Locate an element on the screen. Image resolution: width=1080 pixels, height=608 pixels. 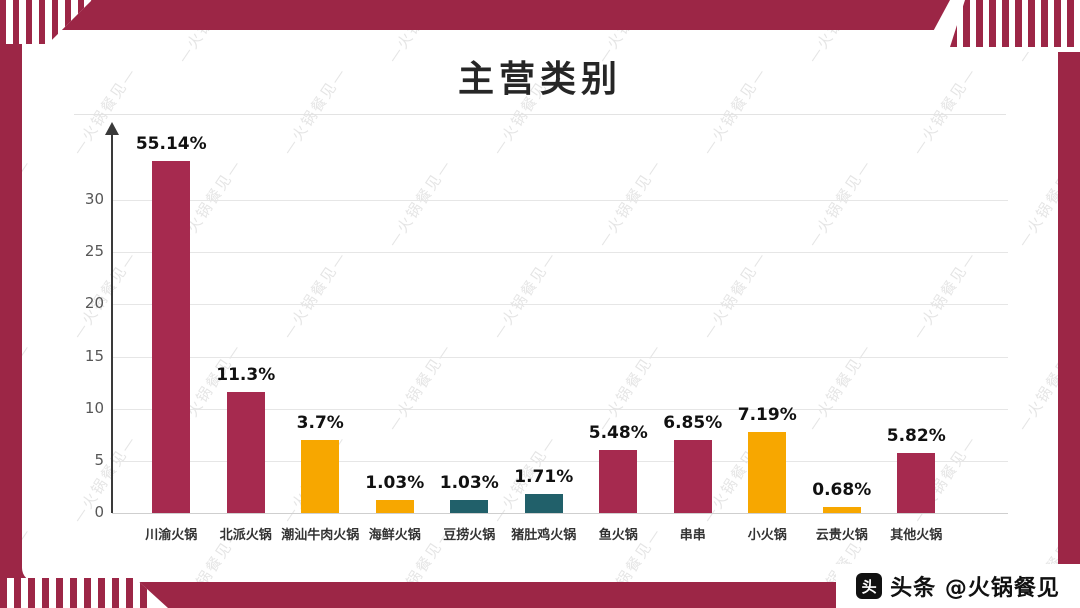
category-label: 海鲜火锅 is located at coordinates (394, 535).